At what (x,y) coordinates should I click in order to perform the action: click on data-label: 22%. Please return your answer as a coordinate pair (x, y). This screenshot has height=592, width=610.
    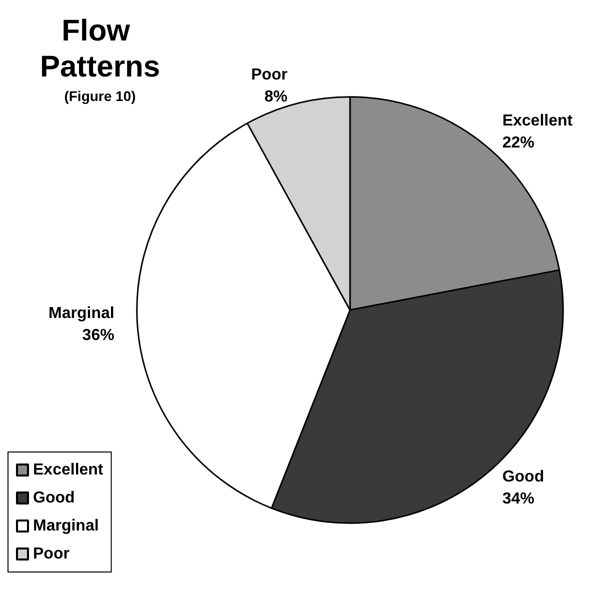
    Looking at the image, I should click on (518, 143).